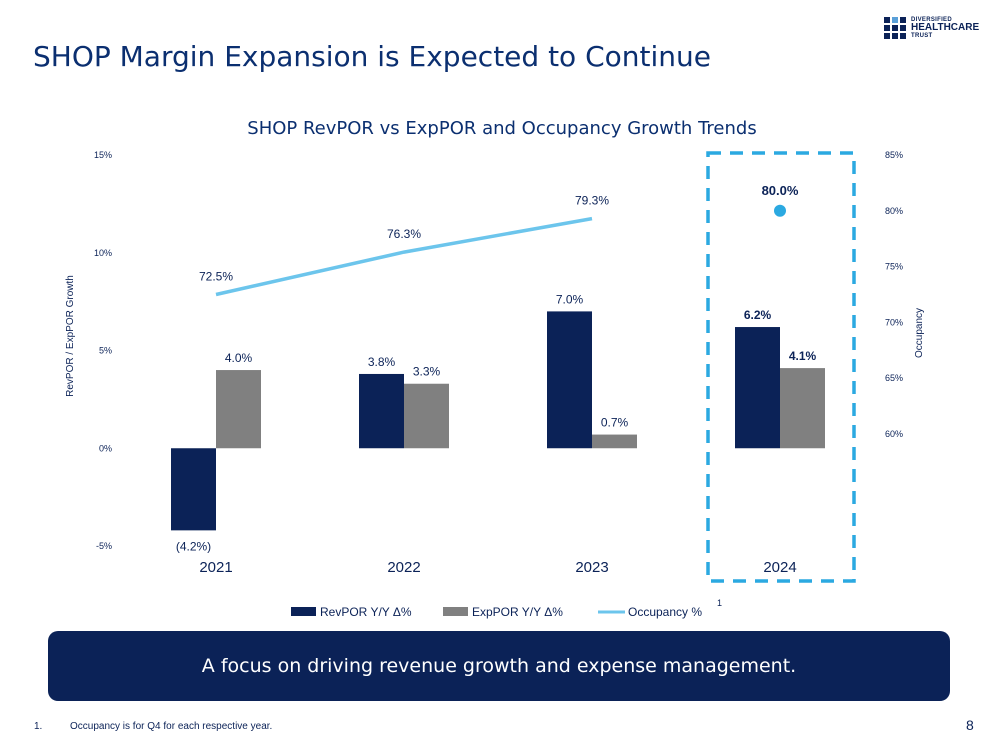  Describe the element at coordinates (103, 155) in the screenshot. I see `y-tick-label: 15%` at that location.